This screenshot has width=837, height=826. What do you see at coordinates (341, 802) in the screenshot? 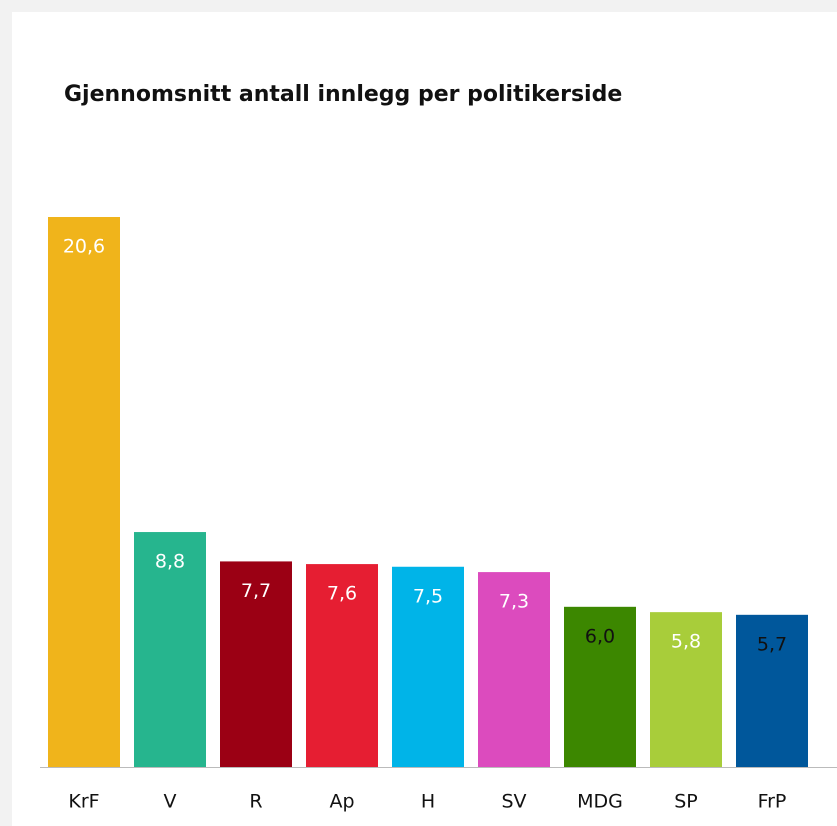
I see `x-tick-label: Ap` at bounding box center [341, 802].